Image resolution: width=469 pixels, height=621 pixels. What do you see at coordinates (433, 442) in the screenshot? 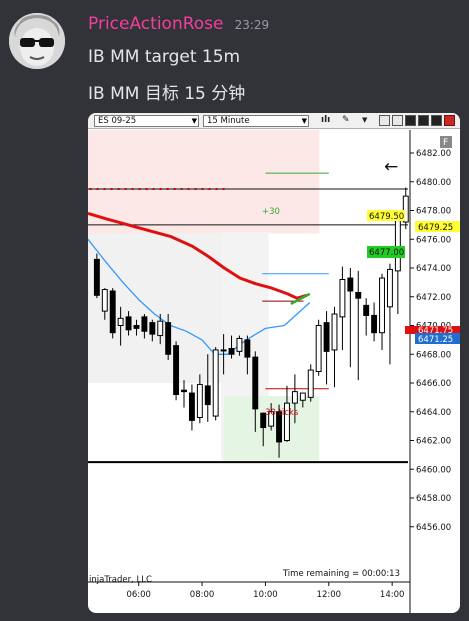
I see `y-tick-label-10: 6462.00` at bounding box center [433, 442].